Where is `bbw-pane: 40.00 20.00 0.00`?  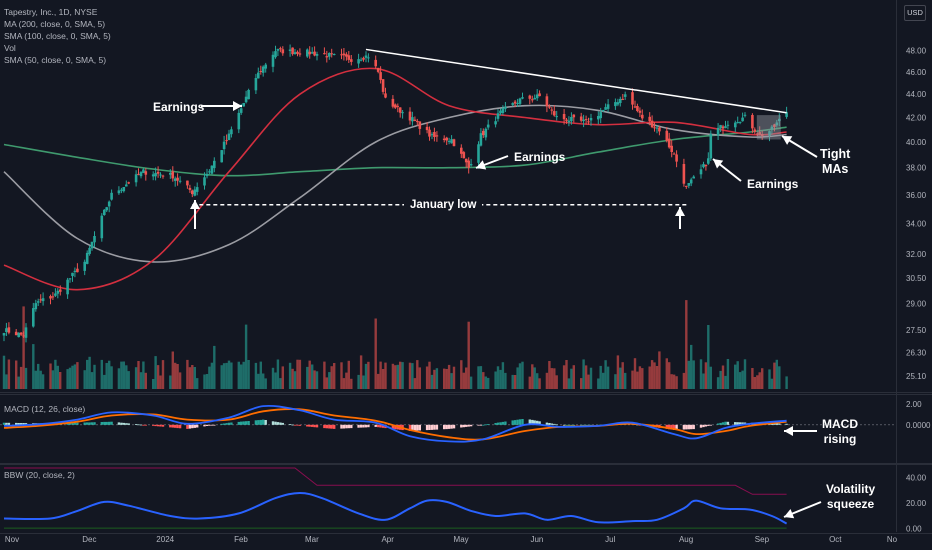
bbw-pane: 40.00 20.00 0.00 is located at coordinates (465, 500).